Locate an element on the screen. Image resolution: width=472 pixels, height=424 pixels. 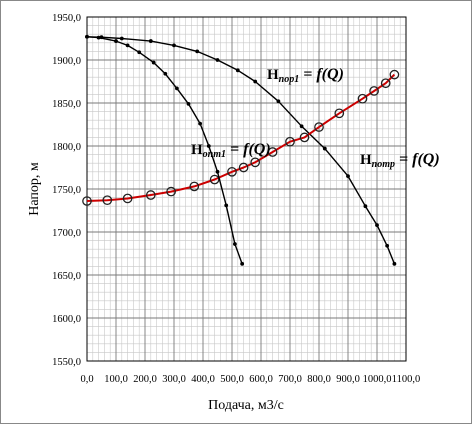
y-tick-label: 1600,0 is located at coordinates (66, 319).